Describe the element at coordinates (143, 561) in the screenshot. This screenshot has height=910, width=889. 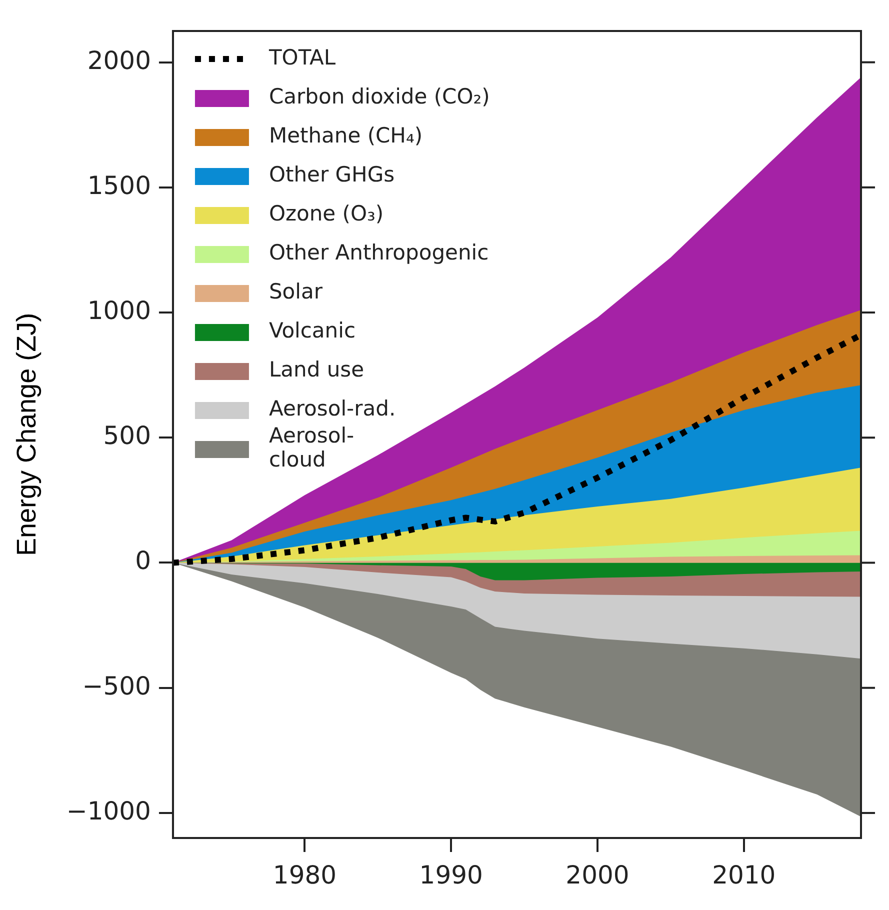
I see `y-tick-label: 0` at that location.